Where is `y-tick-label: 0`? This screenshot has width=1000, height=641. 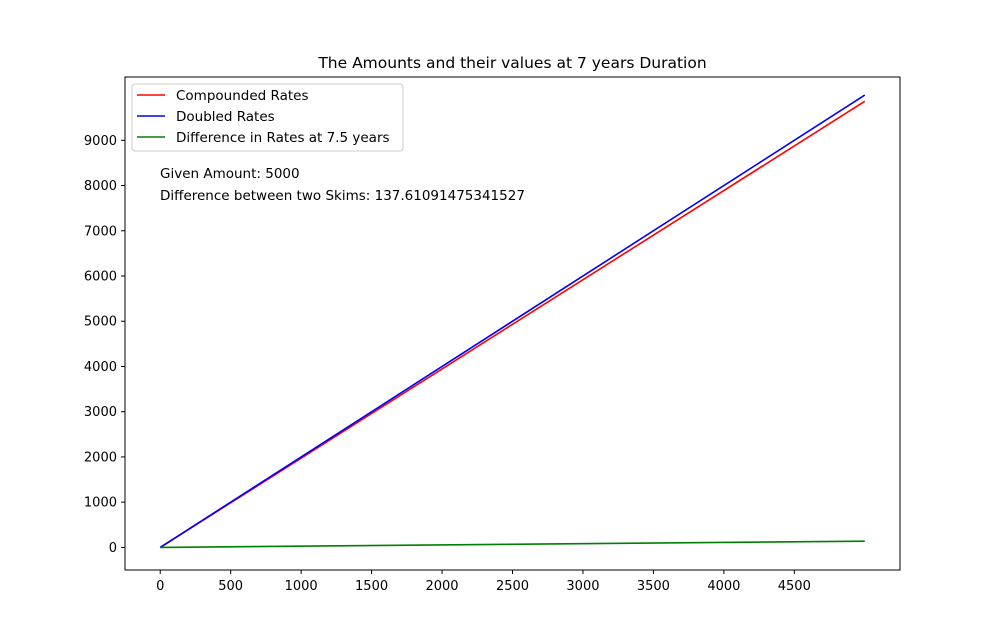 y-tick-label: 0 is located at coordinates (113, 548).